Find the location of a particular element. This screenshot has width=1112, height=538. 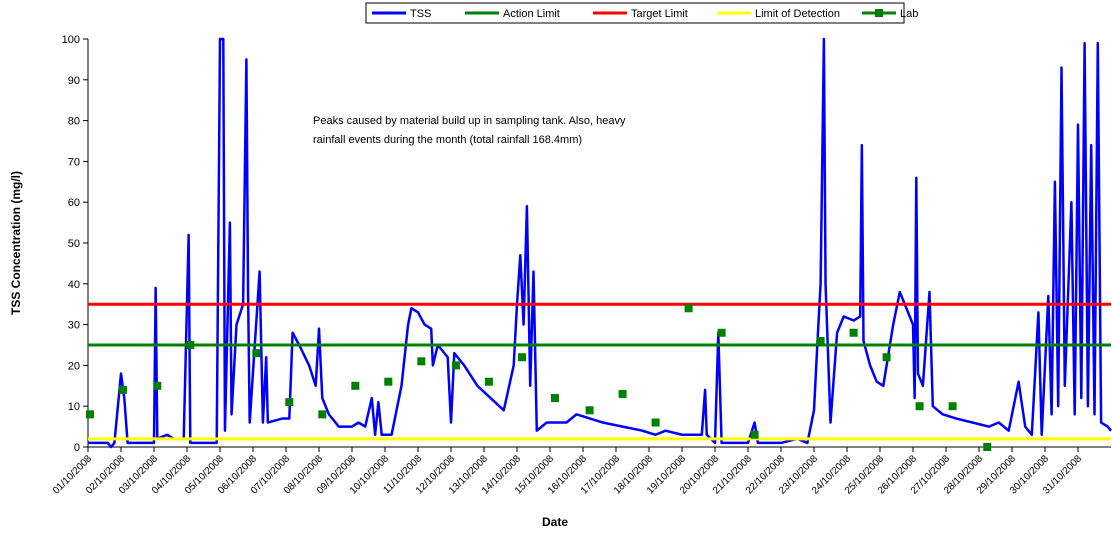

y-tick-label: 0 is located at coordinates (77, 448).